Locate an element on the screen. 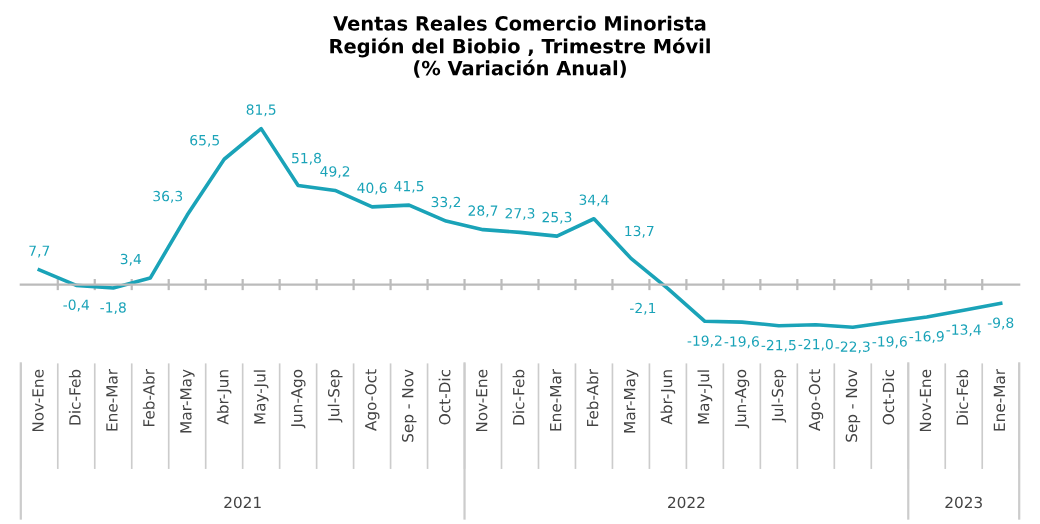 The width and height of the screenshot is (1040, 524). chart-title: Ventas Reales Comercio Minorista Región del Biobio , Trimestre Móvil (% Variación Anual) is located at coordinates (520, 46).